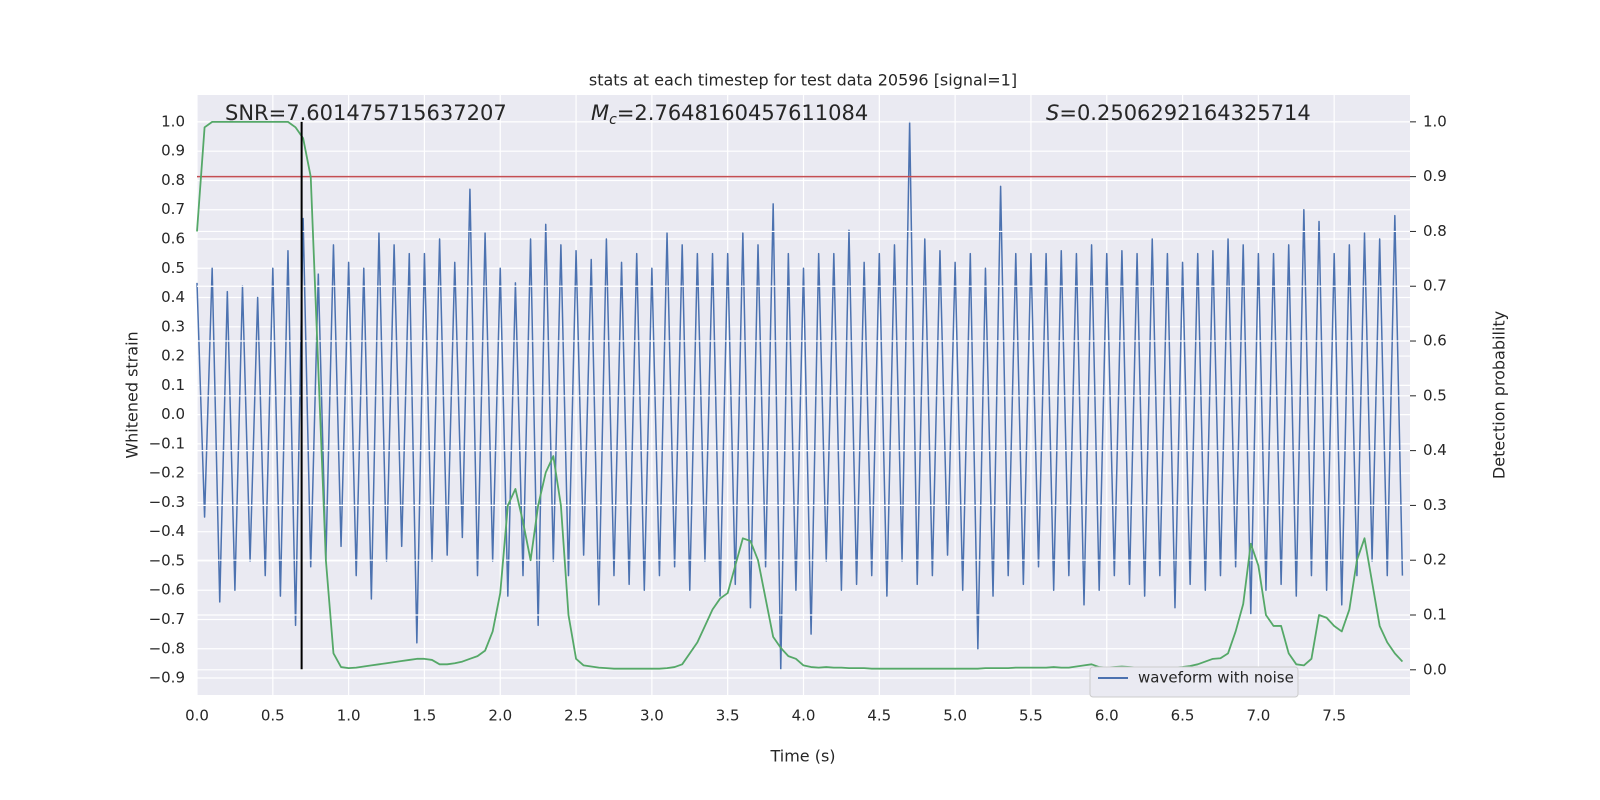 Image resolution: width=1600 pixels, height=800 pixels. Describe the element at coordinates (742, 113) in the screenshot. I see `annotation-text: =2.7648160457611084` at that location.